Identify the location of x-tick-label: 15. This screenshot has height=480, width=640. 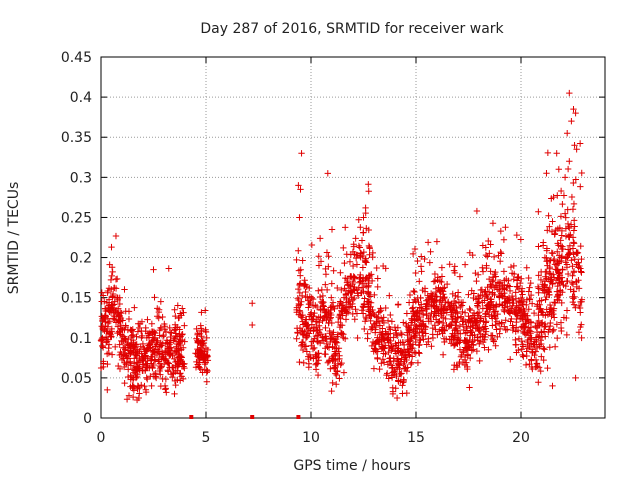
(416, 438).